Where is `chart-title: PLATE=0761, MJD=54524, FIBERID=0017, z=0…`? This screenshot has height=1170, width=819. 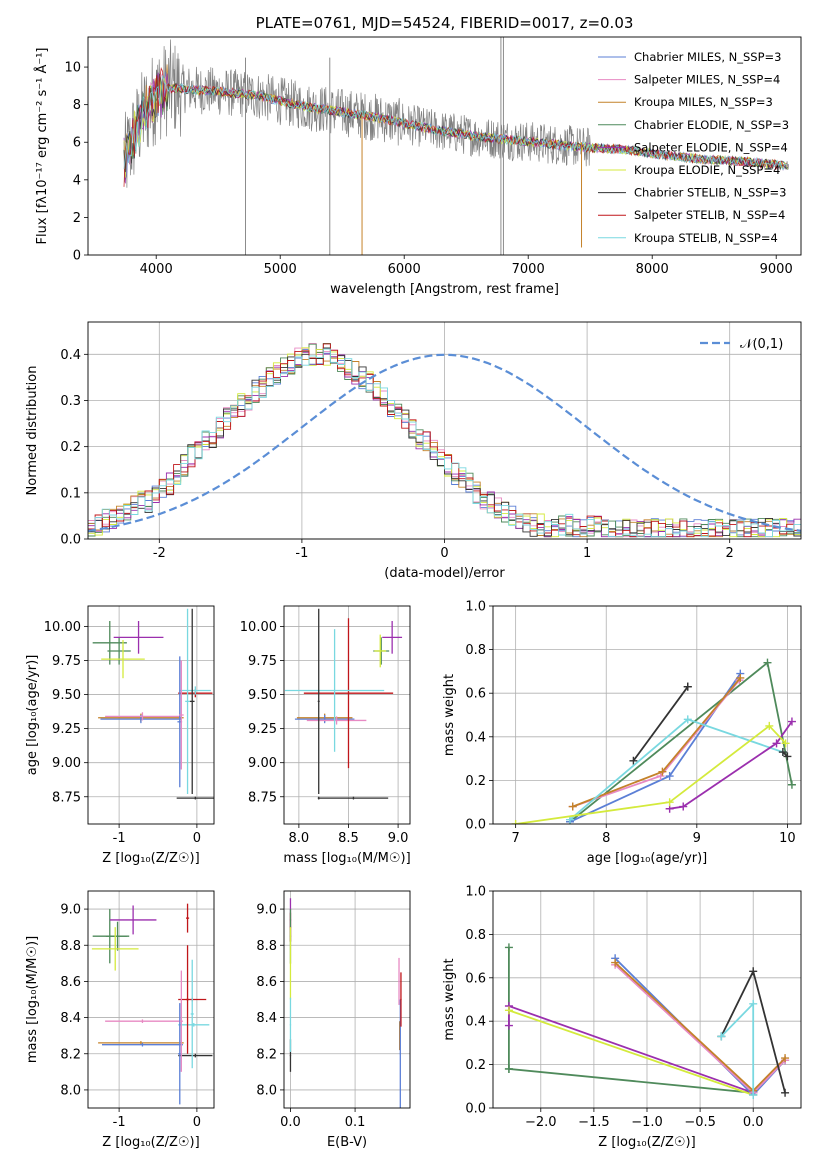
chart-title: PLATE=0761, MJD=54524, FIBERID=0017, z=0… is located at coordinates (445, 23).